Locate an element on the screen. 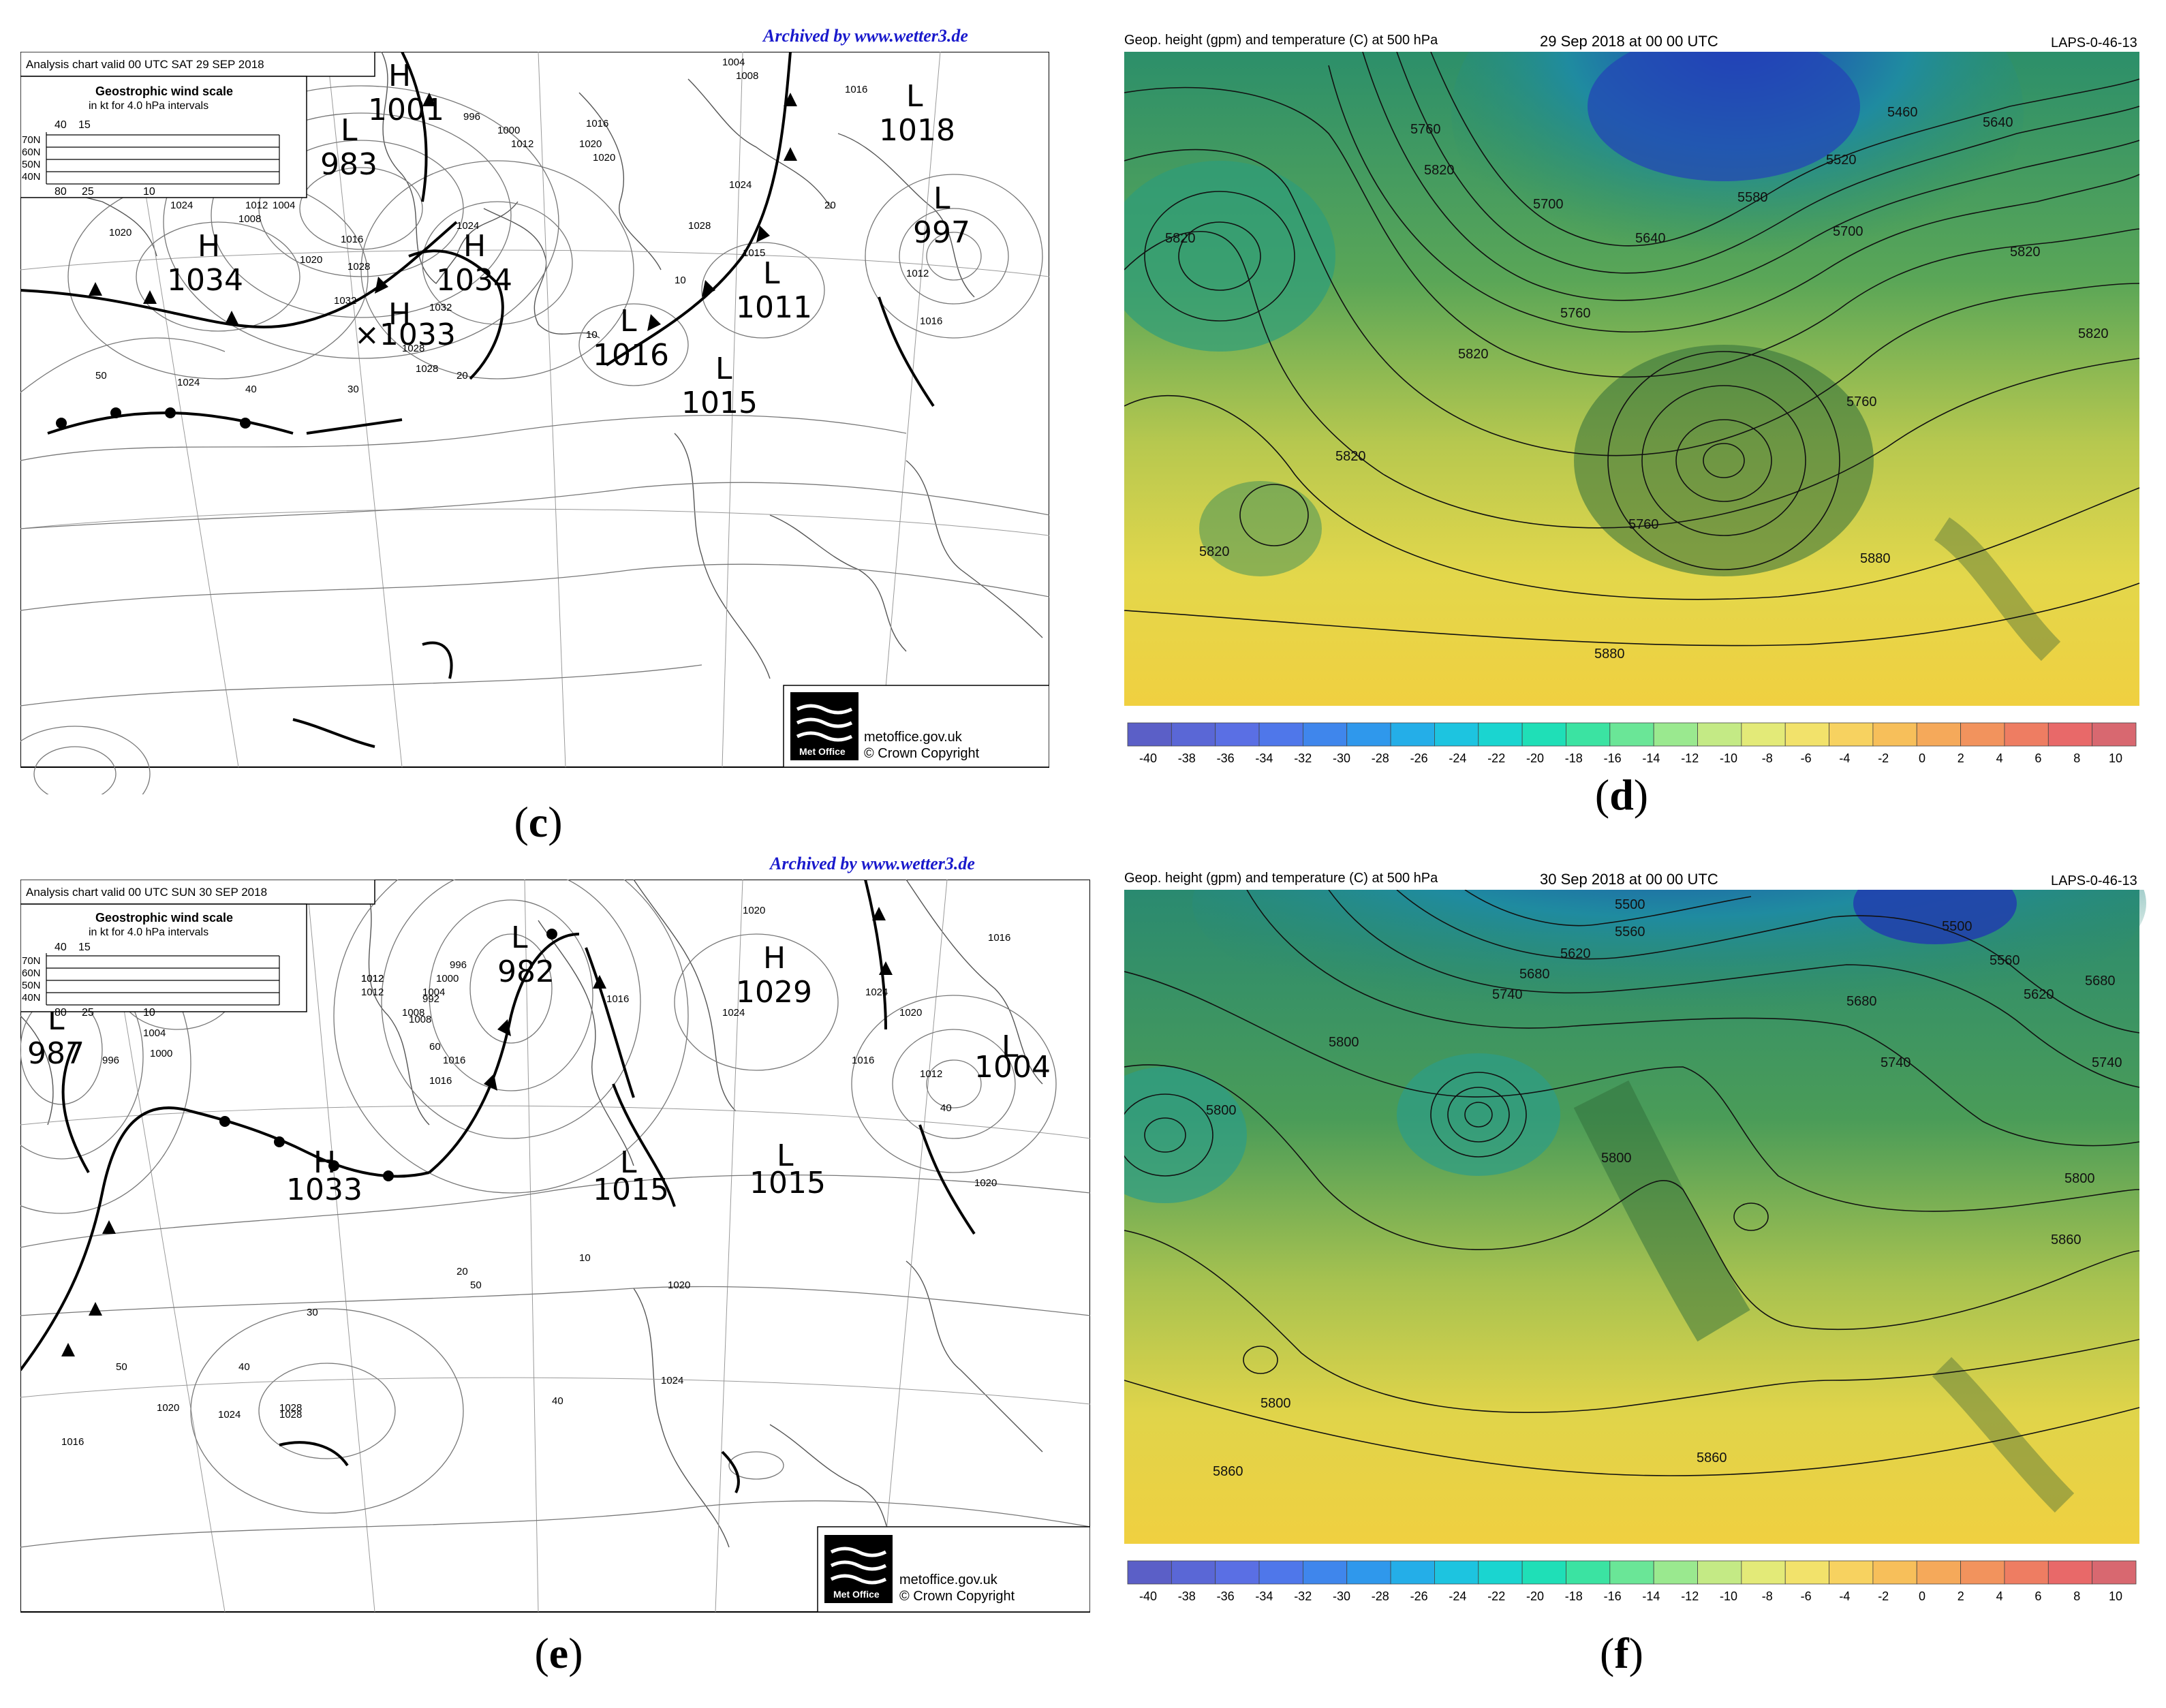 The height and width of the screenshot is (1708, 2166). colorbar-tick-label: 6 is located at coordinates (2038, 1596).